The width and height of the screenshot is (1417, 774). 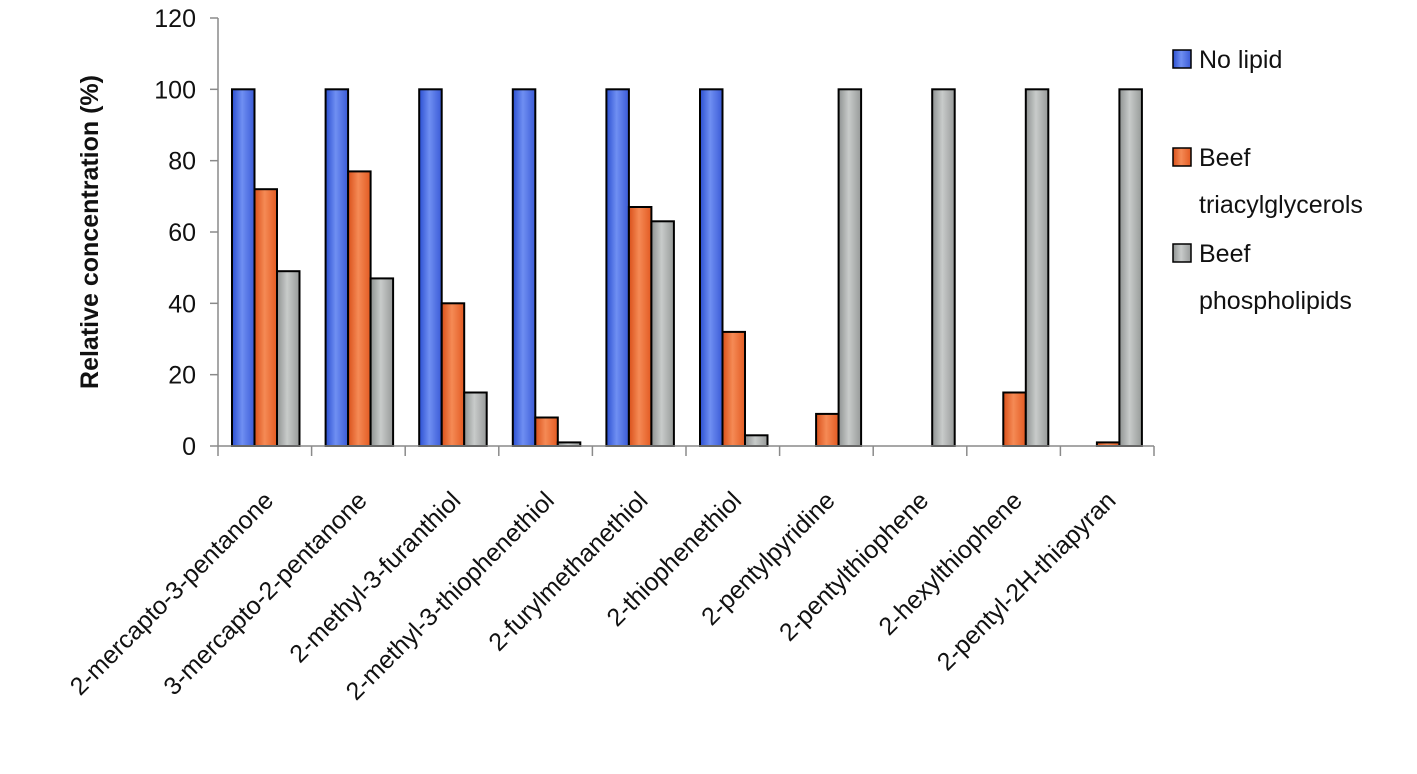 What do you see at coordinates (1281, 205) in the screenshot?
I see `legend-label-2: triacylglycerols` at bounding box center [1281, 205].